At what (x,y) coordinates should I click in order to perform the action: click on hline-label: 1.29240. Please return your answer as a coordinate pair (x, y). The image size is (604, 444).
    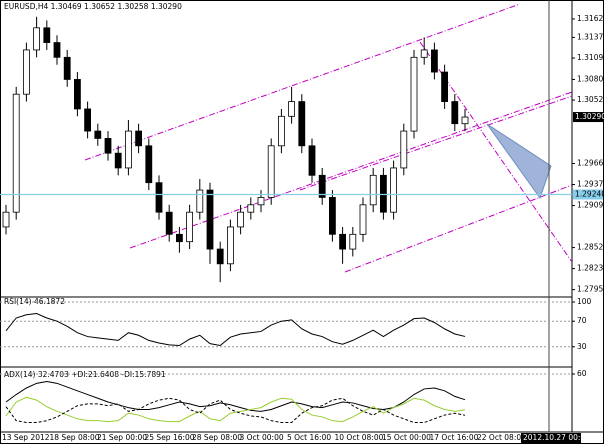
    Looking at the image, I should click on (589, 193).